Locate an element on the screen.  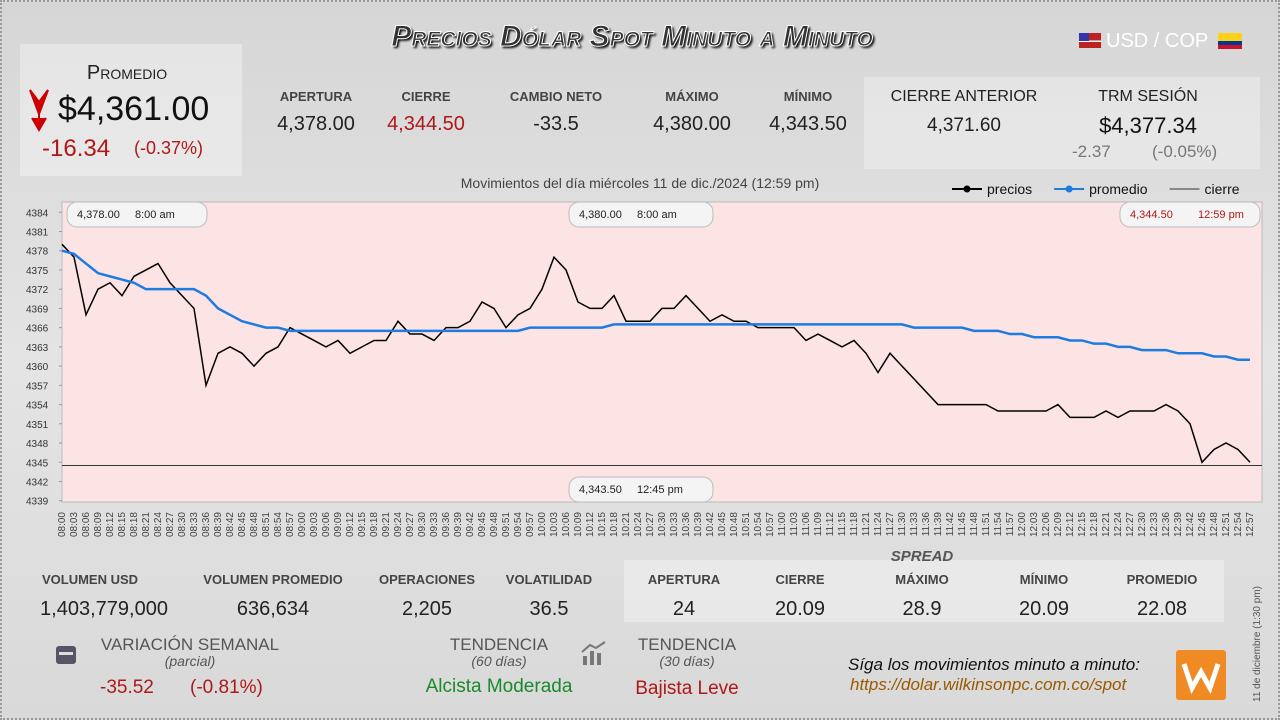
stat-label: CAMBIO NETO is located at coordinates (556, 96).